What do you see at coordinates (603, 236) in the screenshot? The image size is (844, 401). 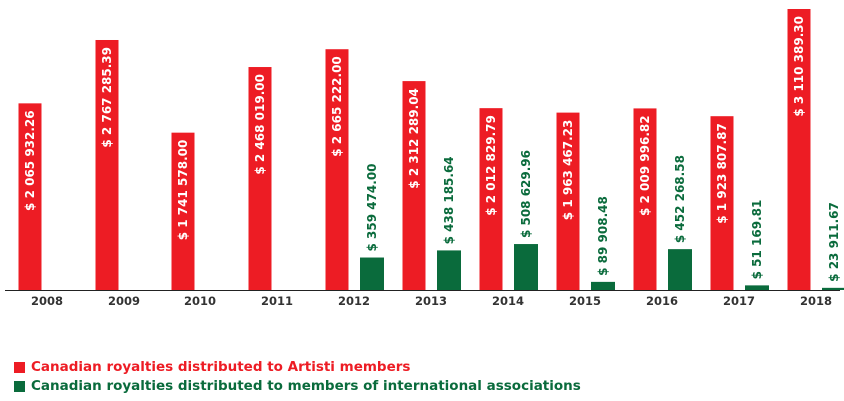 I see `data-label-international-2015: $ 89 908.48` at bounding box center [603, 236].